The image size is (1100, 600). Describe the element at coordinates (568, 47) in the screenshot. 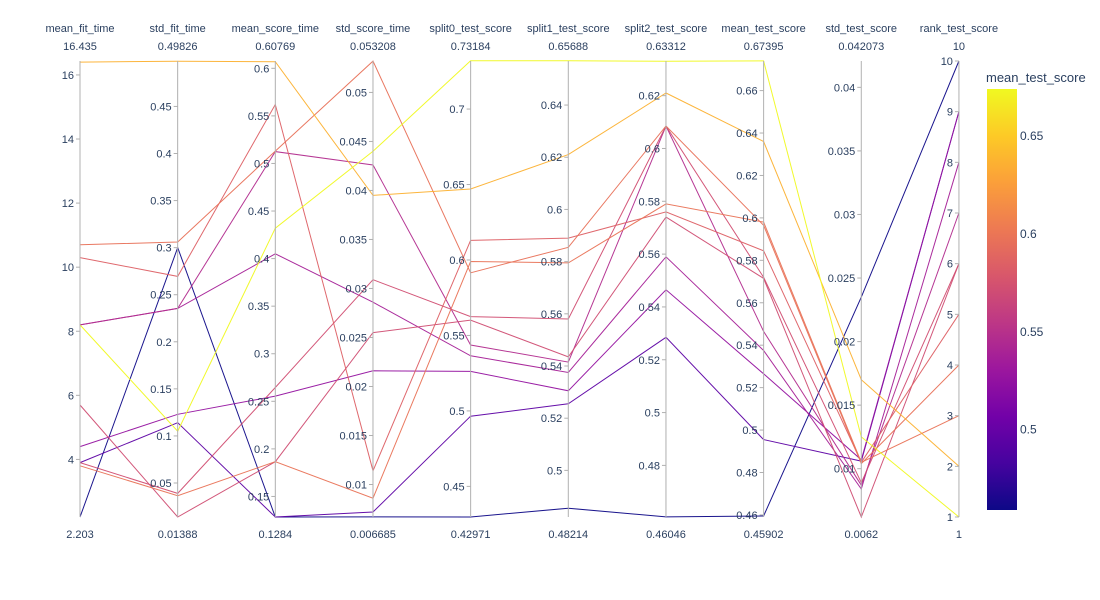

I see `axis-max-label: 0.65688` at that location.